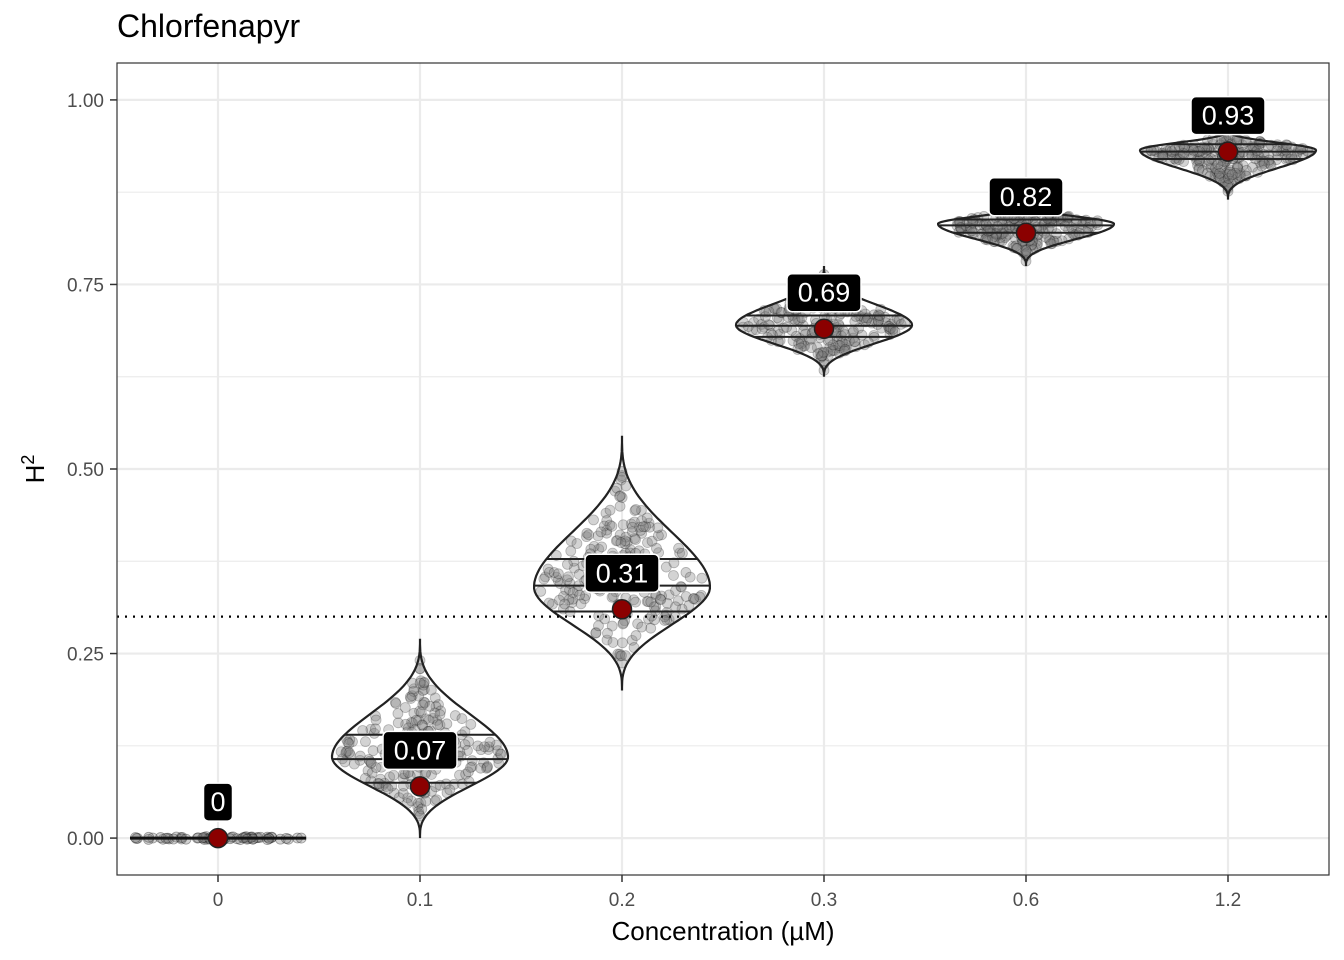  What do you see at coordinates (85, 101) in the screenshot?
I see `y-tick-label: 1.00` at bounding box center [85, 101].